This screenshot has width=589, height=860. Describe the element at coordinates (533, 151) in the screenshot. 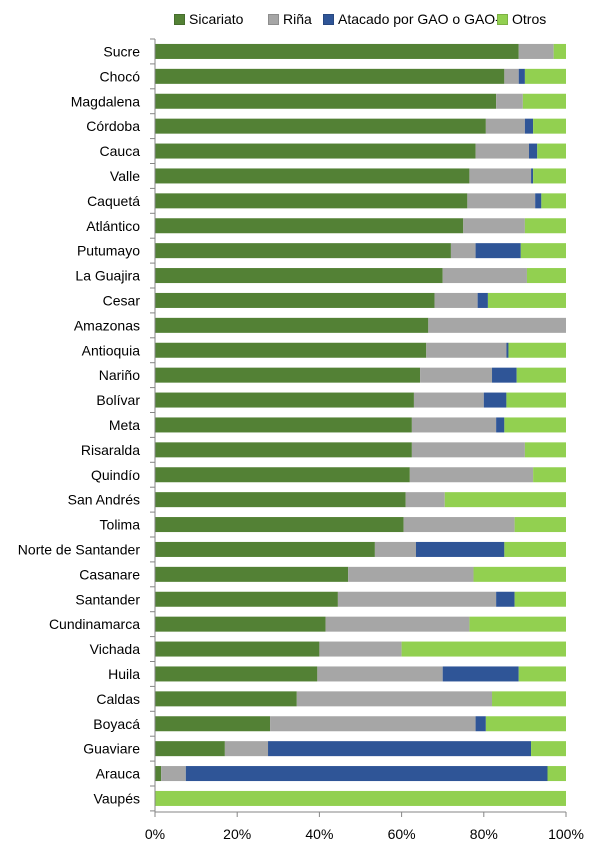

I see `bar-segment-cauca-atacado-por-gao-o-gao-r` at that location.